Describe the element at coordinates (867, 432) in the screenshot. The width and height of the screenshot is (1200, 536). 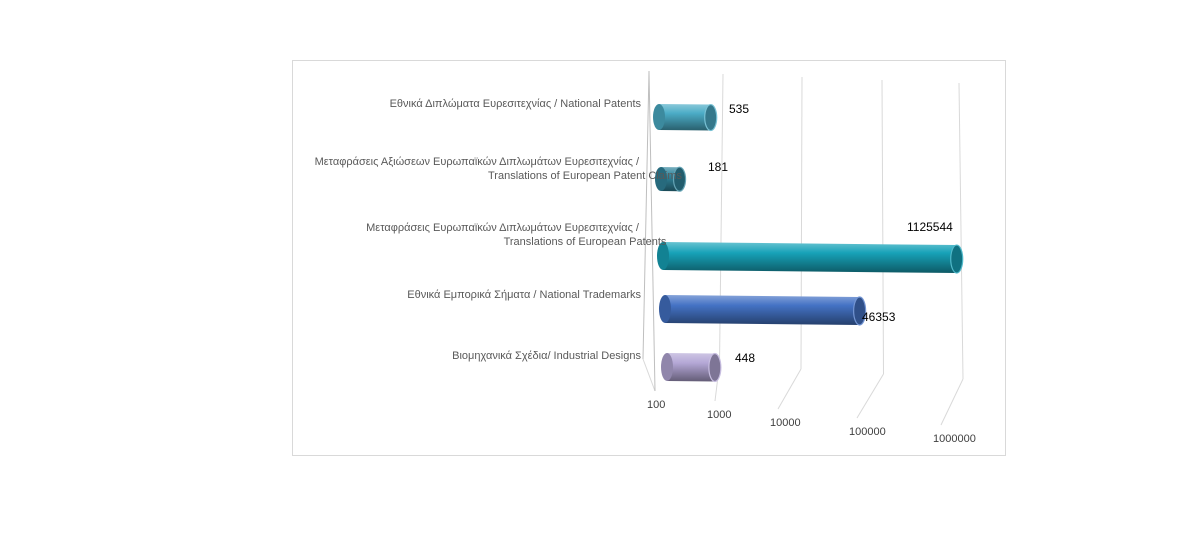
I see `tick-label: 100000` at that location.